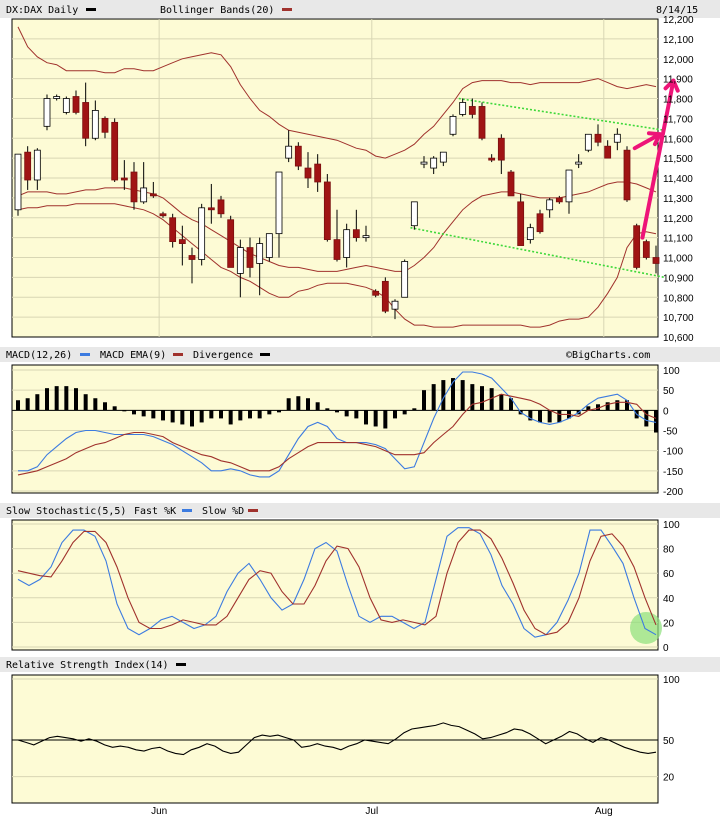  Describe the element at coordinates (646, 628) in the screenshot. I see `oversold-highlight` at that location.